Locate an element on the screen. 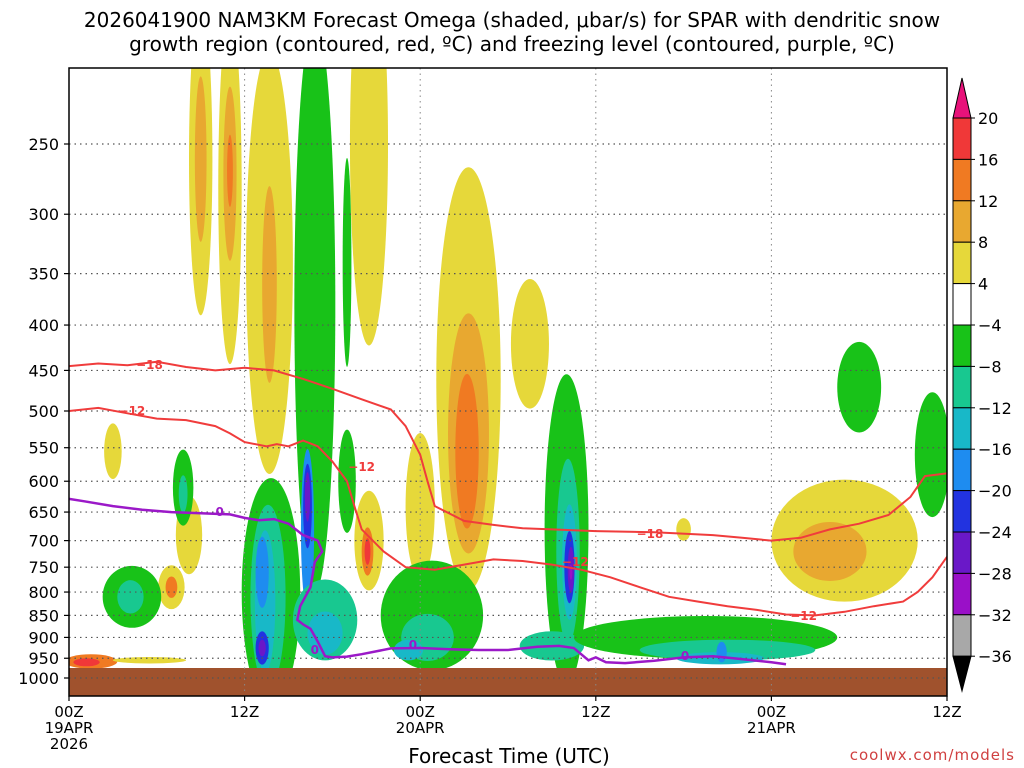 This screenshot has height=768, width=1024. x-tick-label-0-2: 2026 is located at coordinates (69, 744).